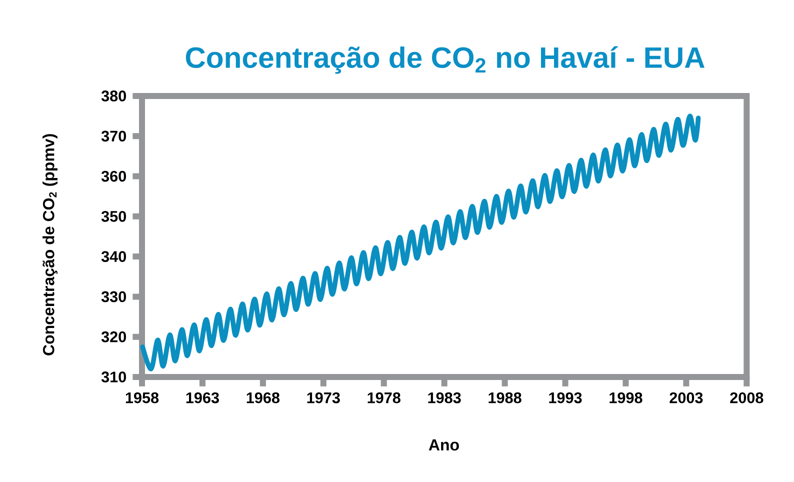 The image size is (794, 482). I want to click on y-tick-label: 330, so click(113, 296).